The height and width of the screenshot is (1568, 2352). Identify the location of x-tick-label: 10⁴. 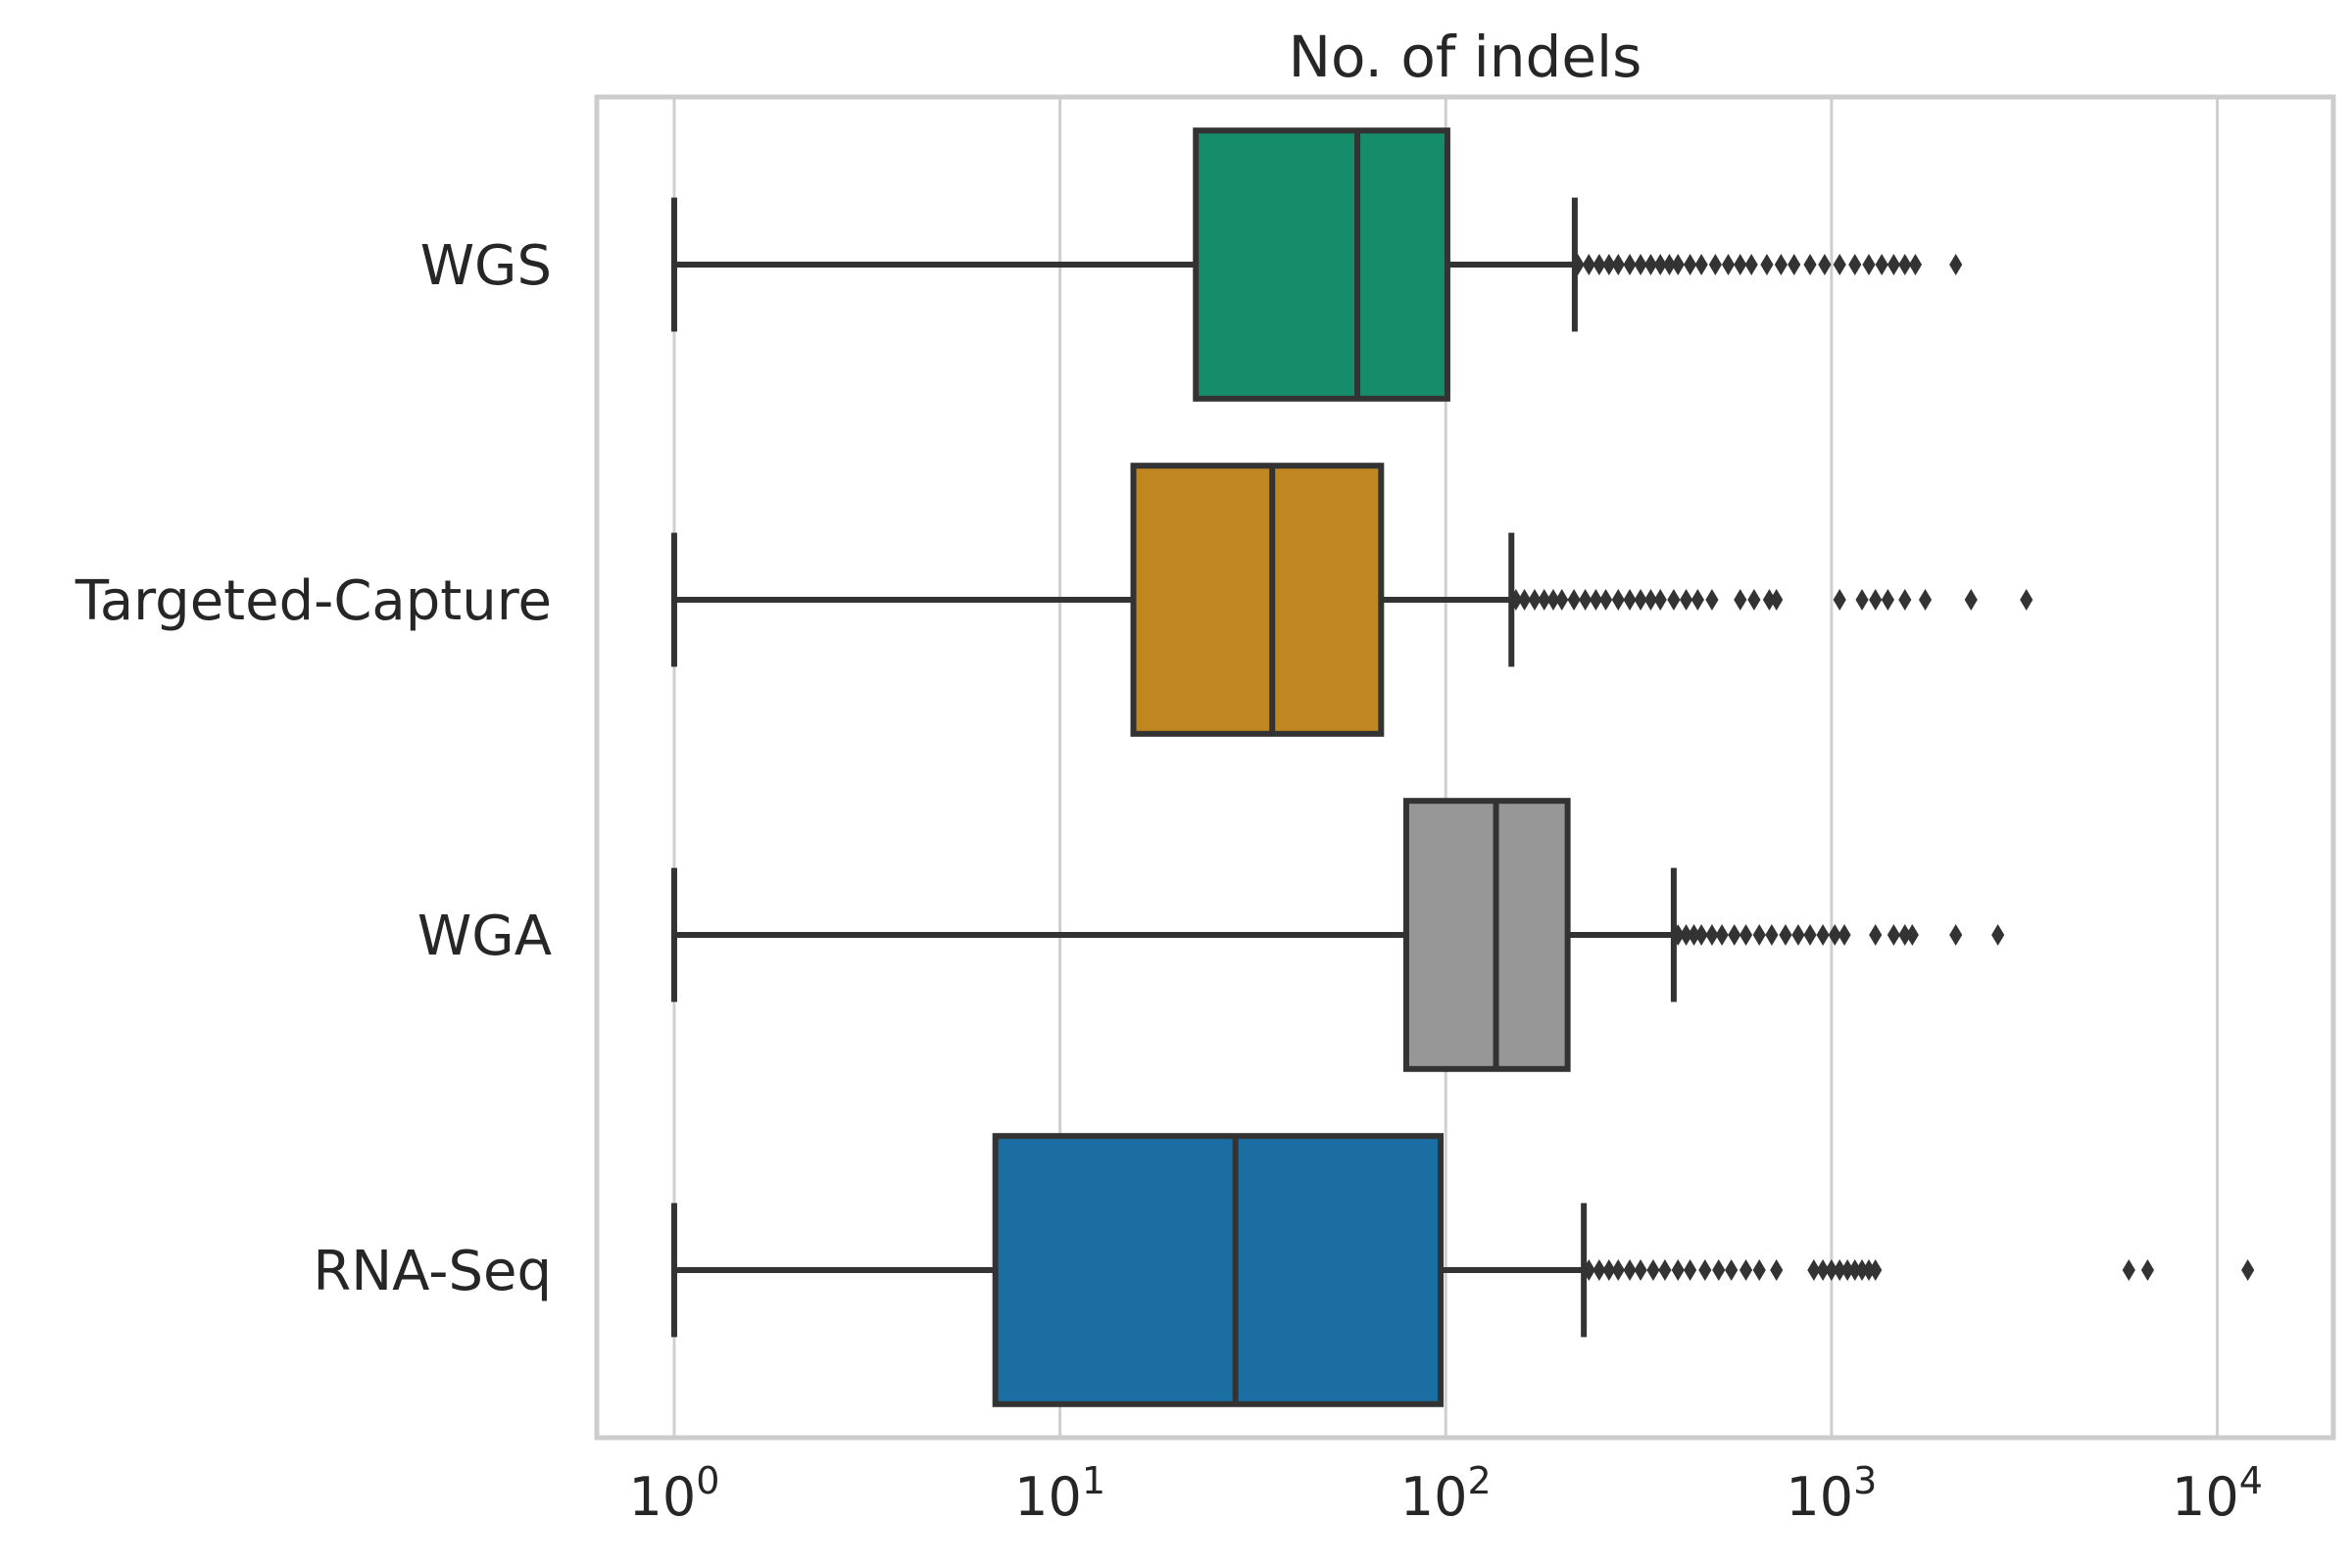
(2217, 1493).